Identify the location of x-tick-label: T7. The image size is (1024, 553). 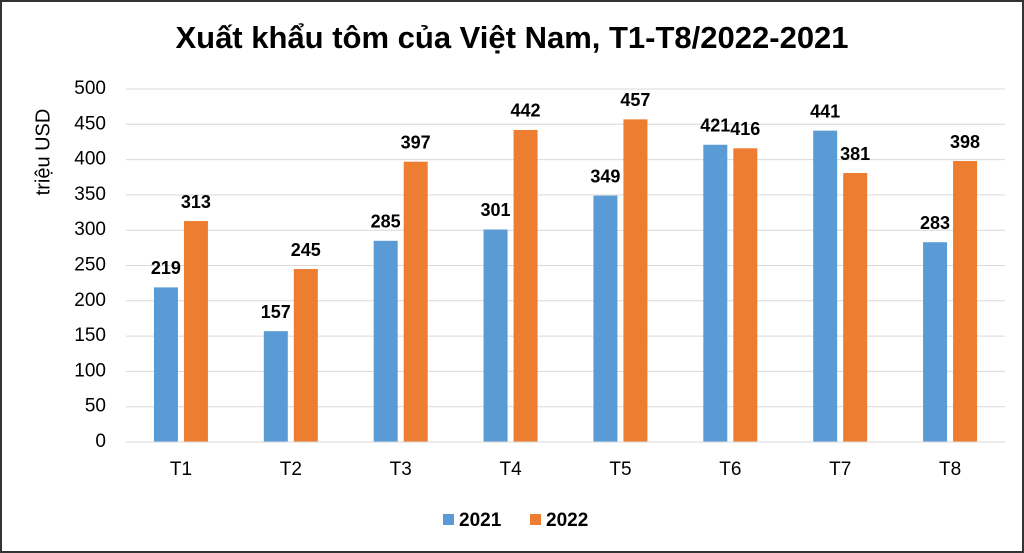
(840, 469).